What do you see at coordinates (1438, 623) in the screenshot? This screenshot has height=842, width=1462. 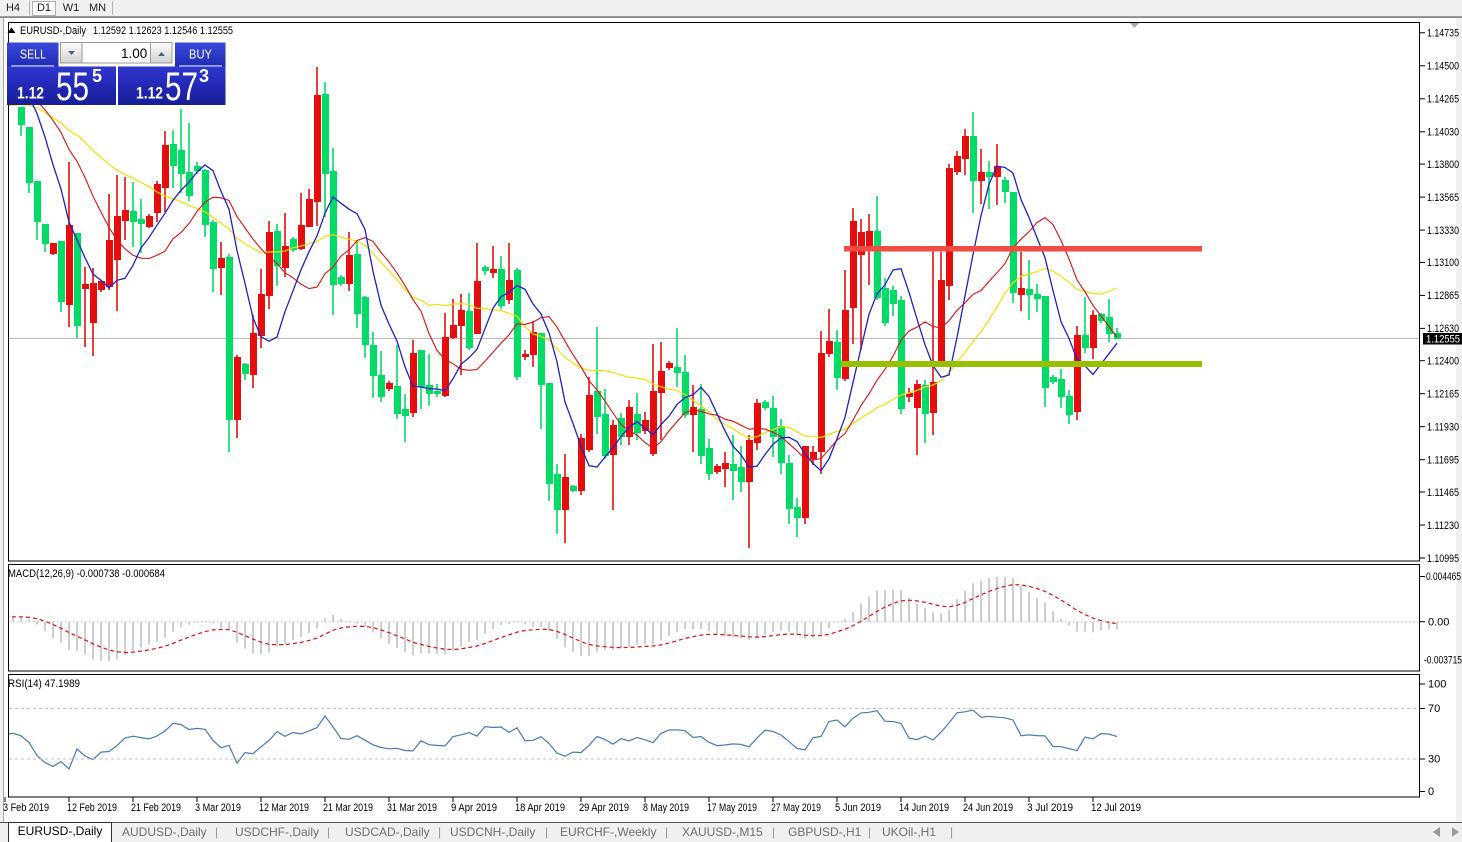 I see `svg-text: 0.00` at bounding box center [1438, 623].